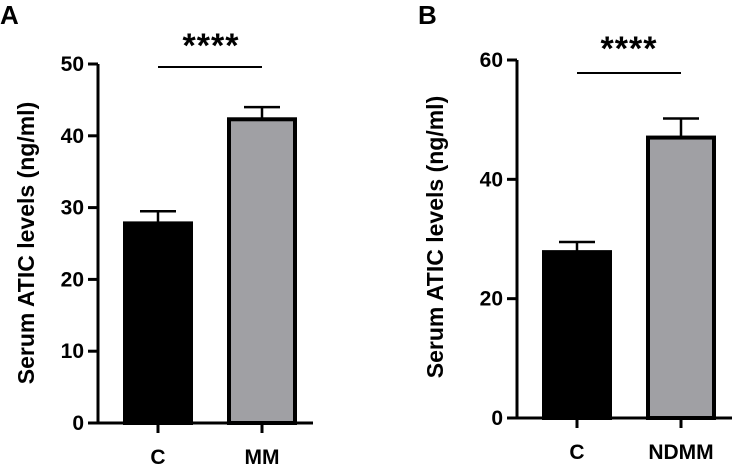  I want to click on y-ticks: 0 10 20 30 40 50, so click(80, 244).